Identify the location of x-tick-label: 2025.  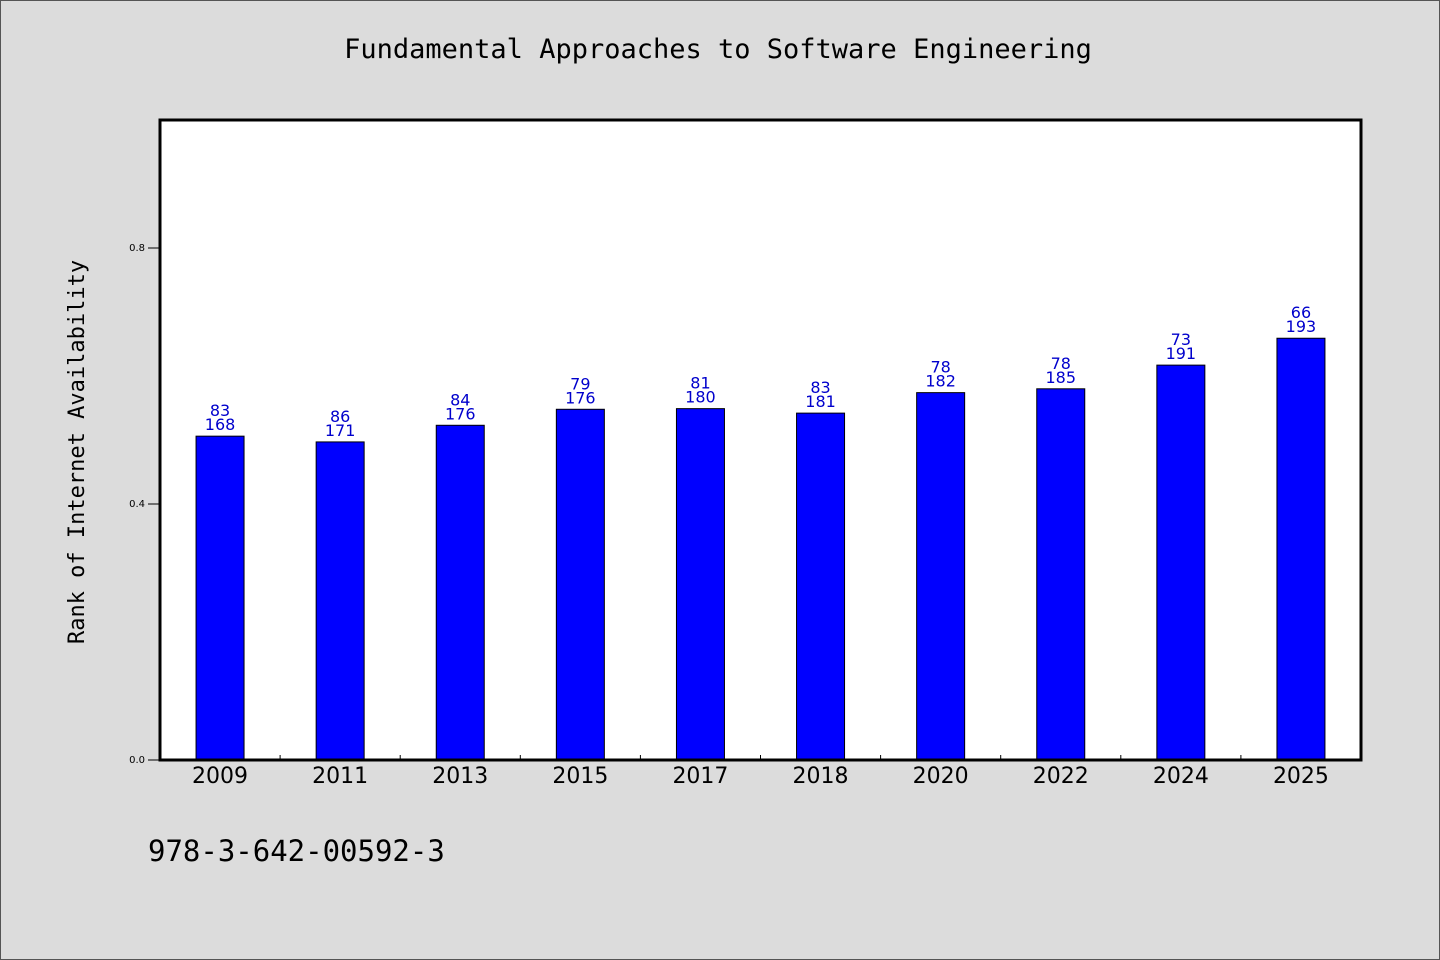
(1301, 776).